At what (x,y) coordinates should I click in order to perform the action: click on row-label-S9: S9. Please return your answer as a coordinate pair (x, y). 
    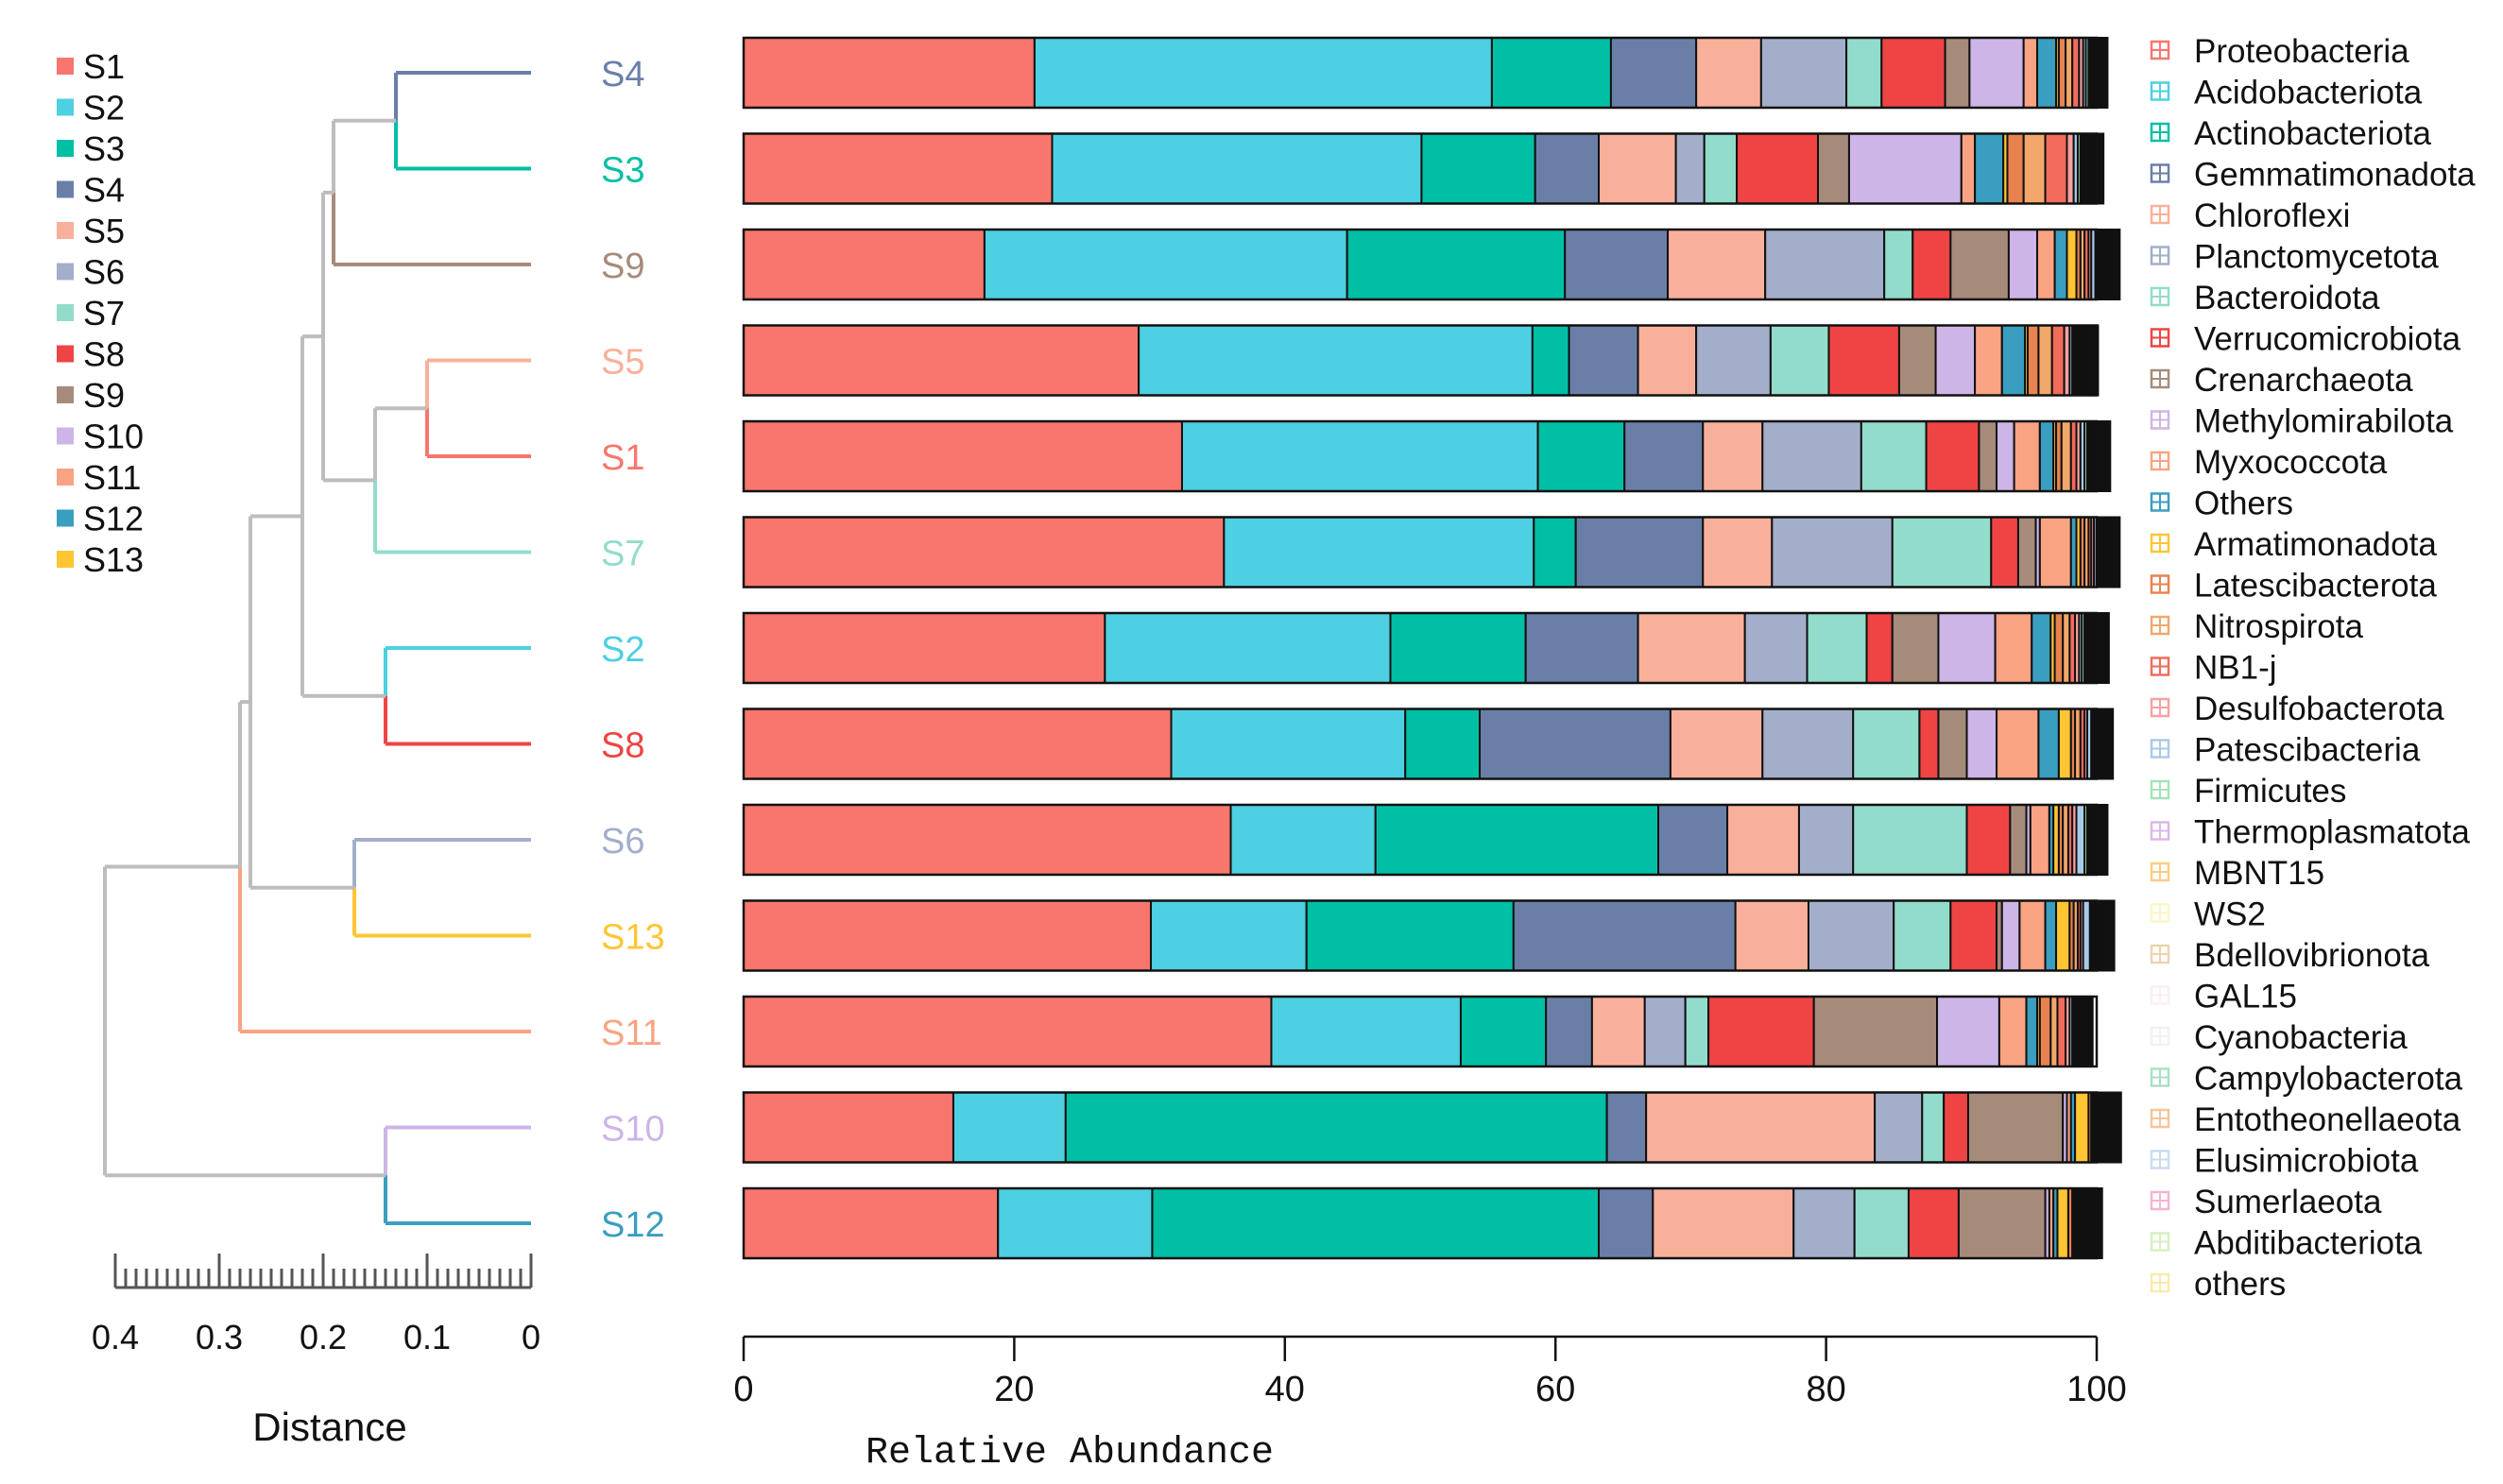
    Looking at the image, I should click on (622, 266).